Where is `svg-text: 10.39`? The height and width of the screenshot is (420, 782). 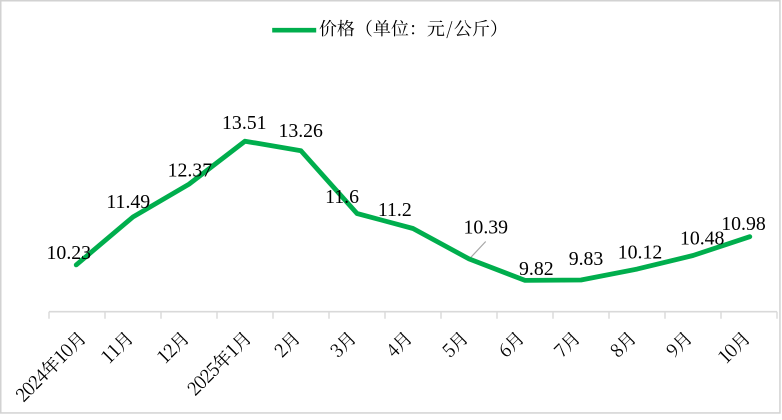 svg-text: 10.39 is located at coordinates (486, 227).